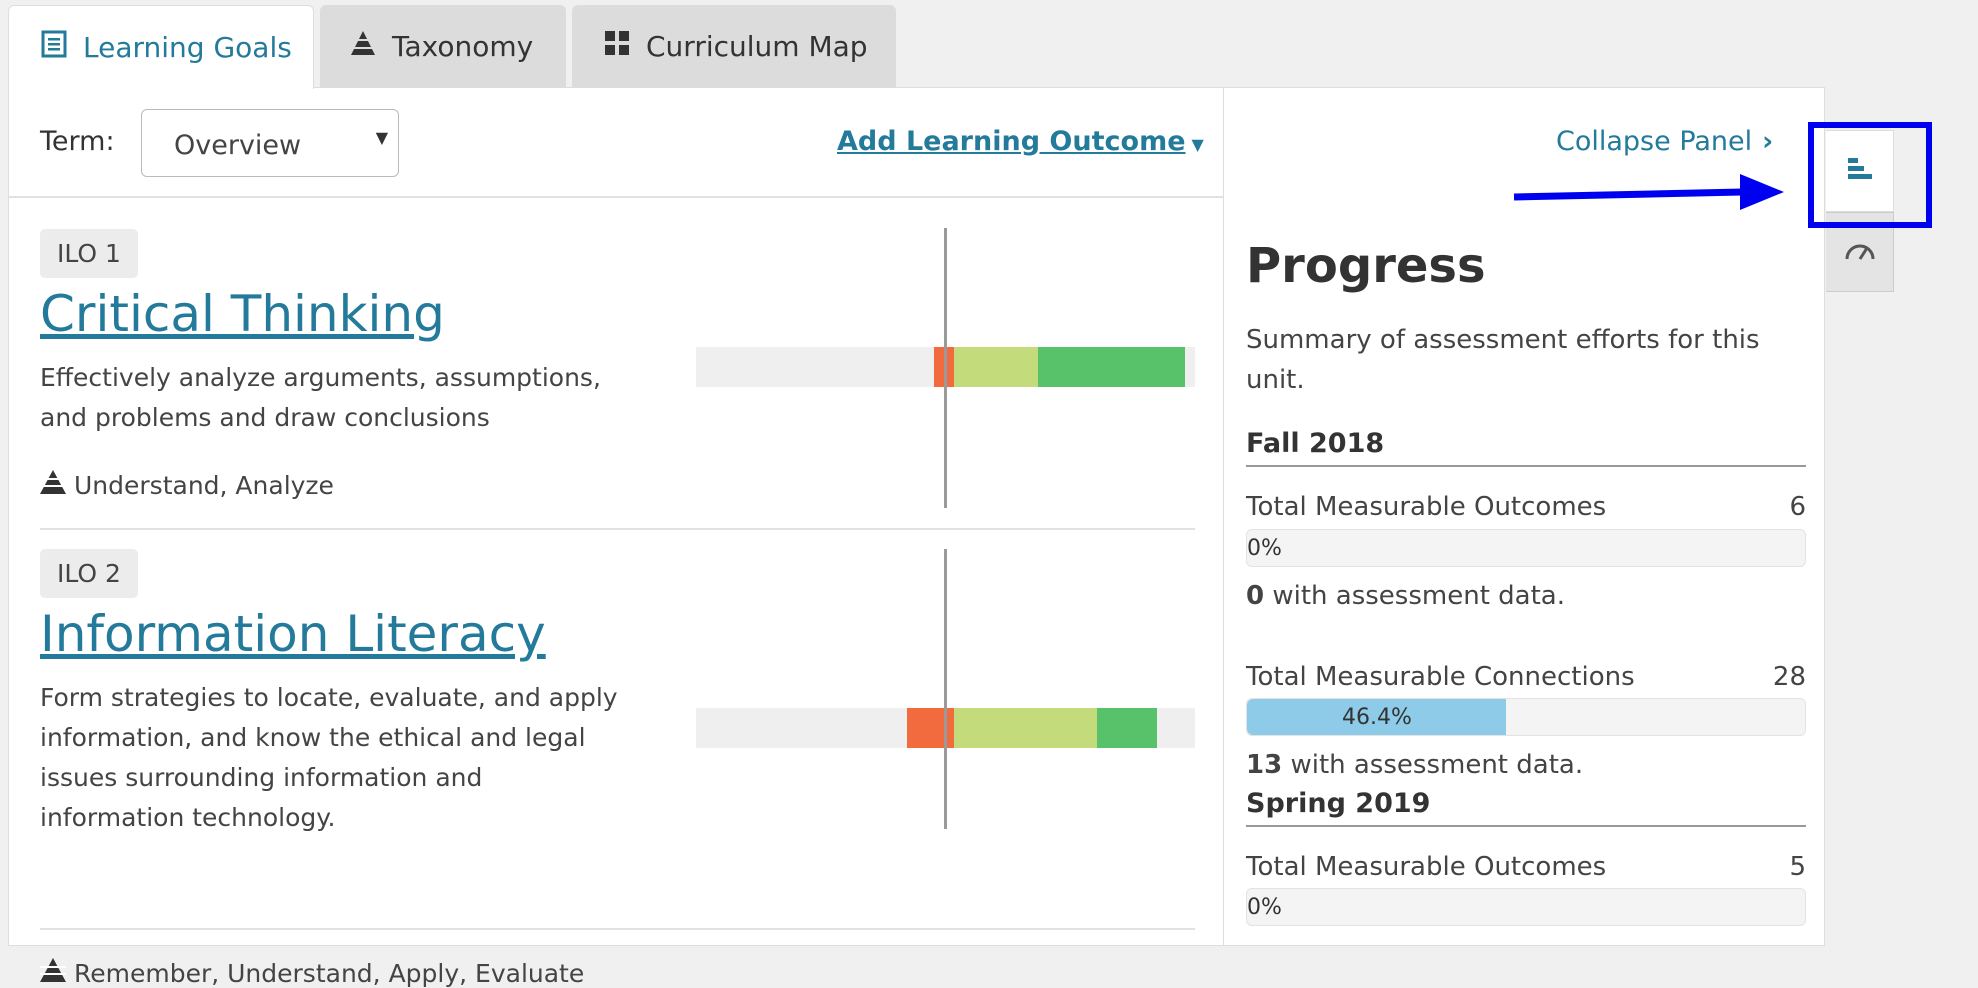 Image resolution: width=1978 pixels, height=988 pixels. Describe the element at coordinates (293, 634) in the screenshot. I see `outcome-title-link: Information Literacy` at that location.